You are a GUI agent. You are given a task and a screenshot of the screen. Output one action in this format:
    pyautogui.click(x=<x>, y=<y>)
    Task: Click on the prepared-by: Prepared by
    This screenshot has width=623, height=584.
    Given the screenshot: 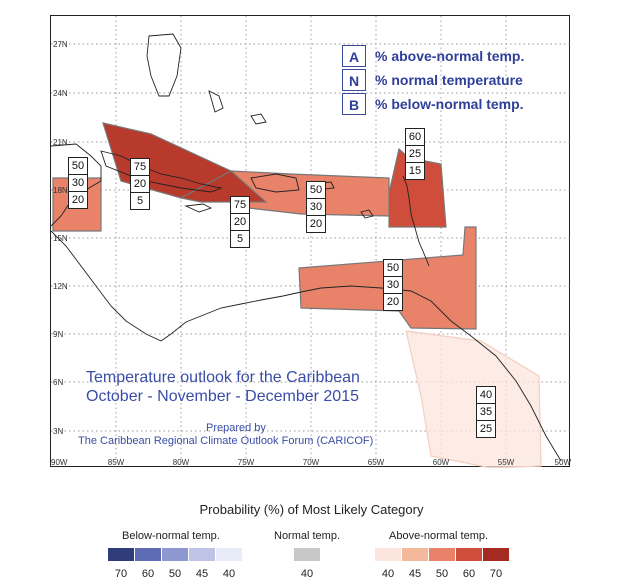 What is the action you would take?
    pyautogui.click(x=236, y=428)
    